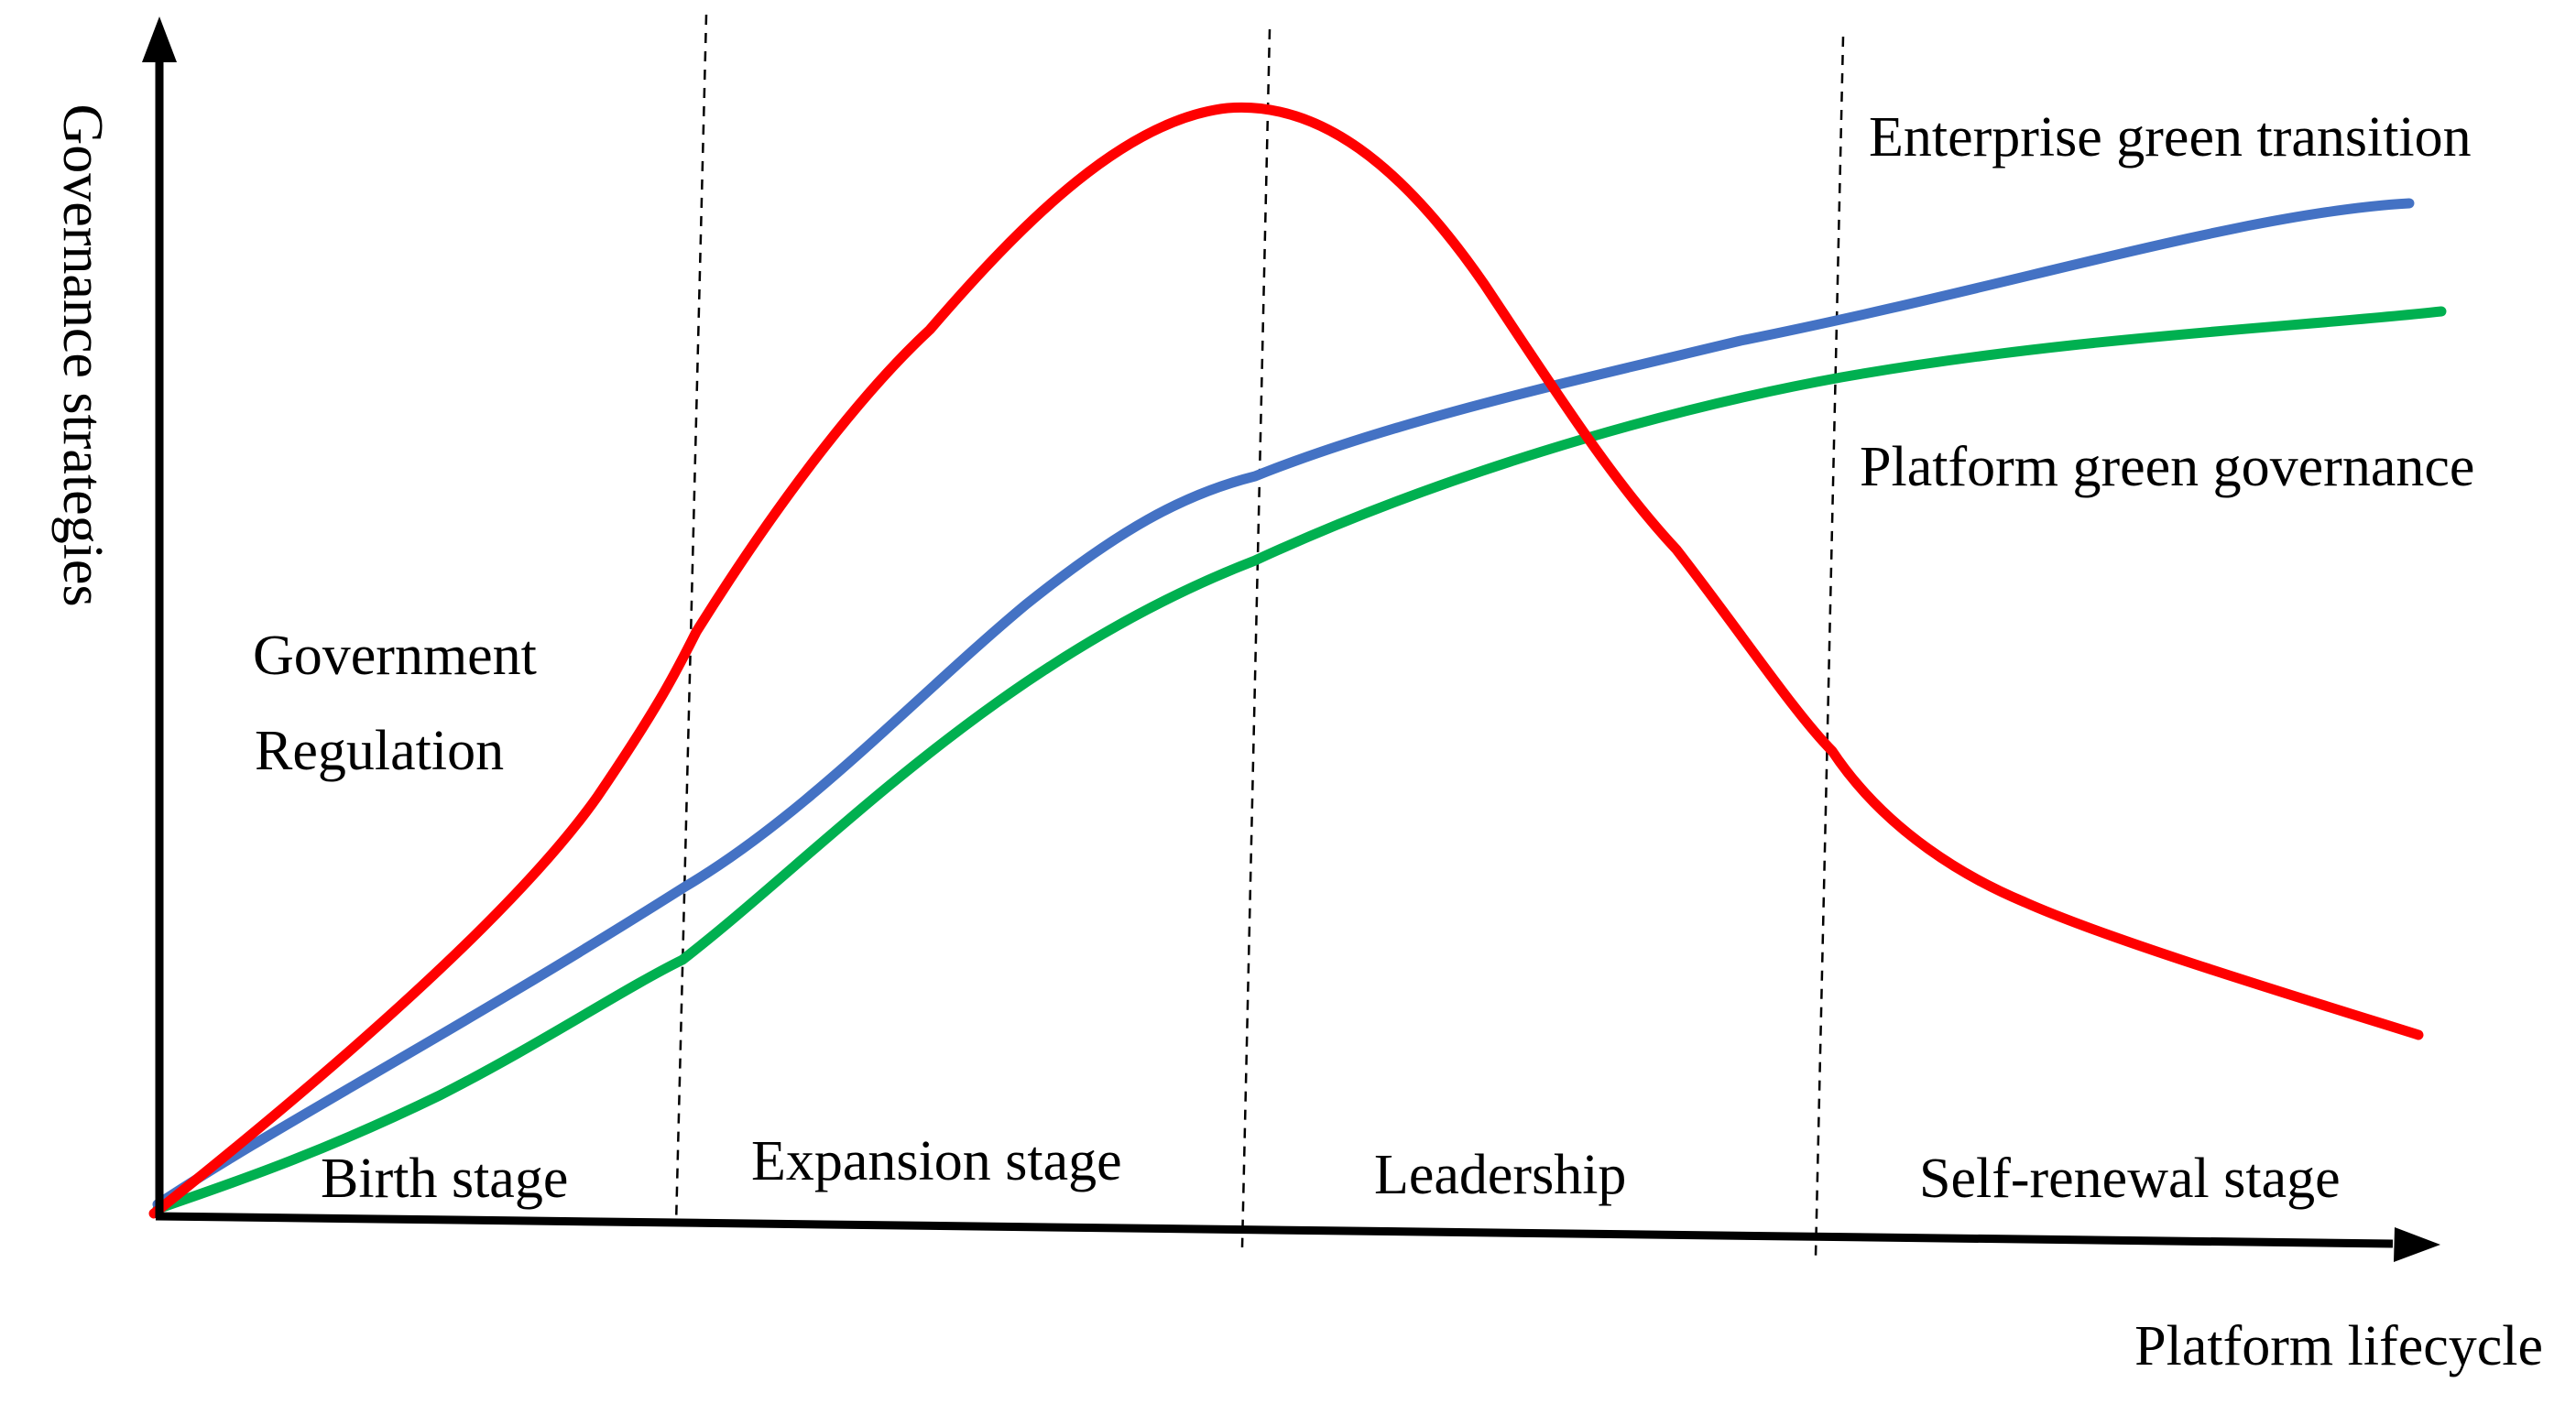  What do you see at coordinates (2171, 137) in the screenshot?
I see `enterprise-green-transition-label: Enterprise green transition` at bounding box center [2171, 137].